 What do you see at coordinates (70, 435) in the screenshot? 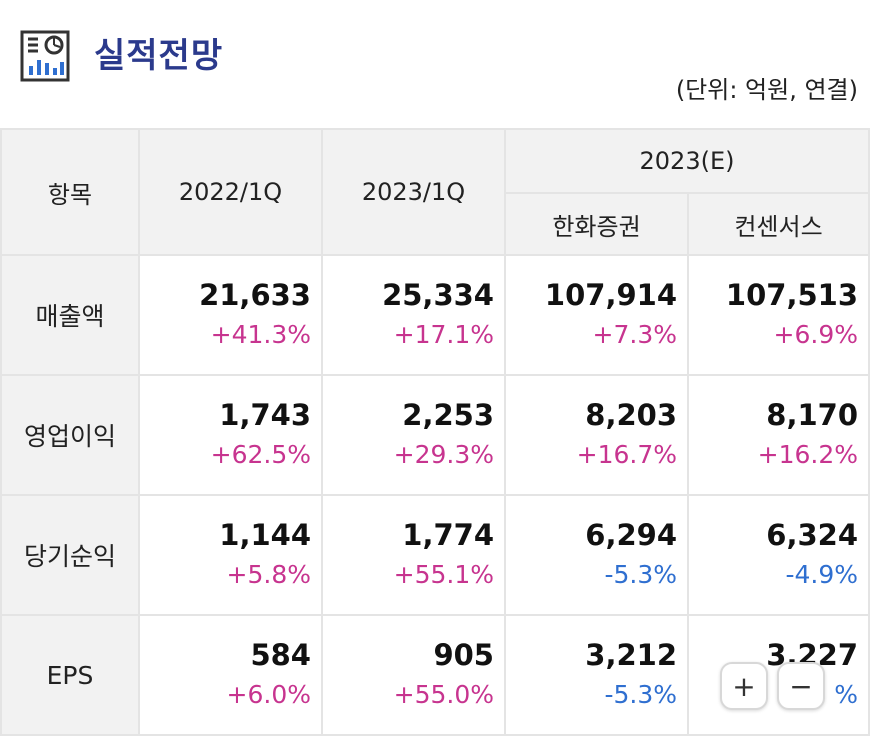
I see `row-label: 영업이익` at bounding box center [70, 435].